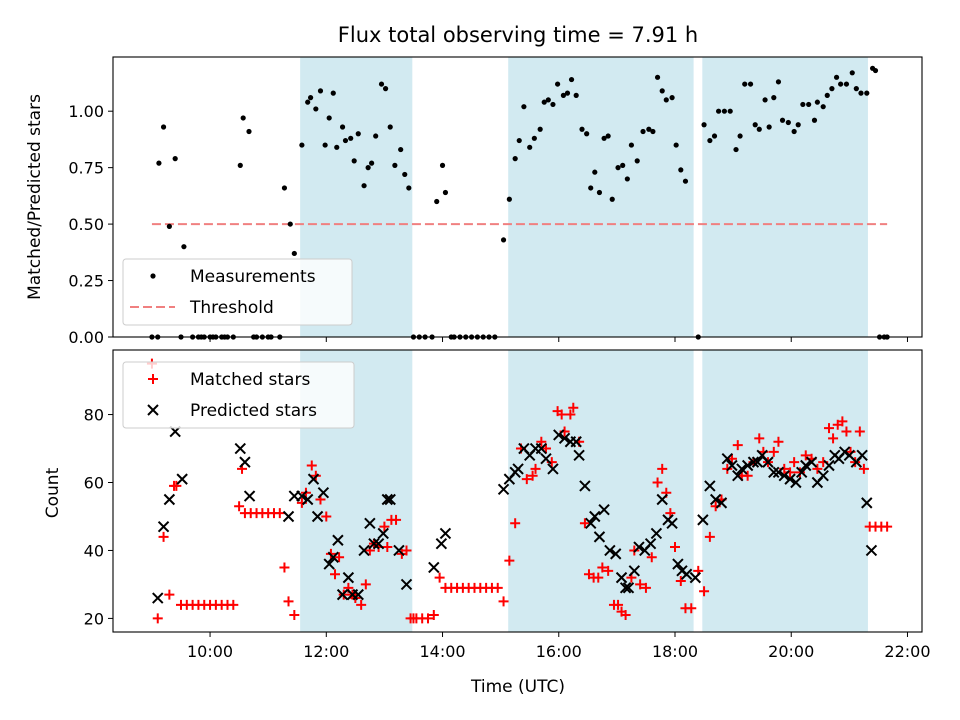 The image size is (960, 720). I want to click on shaded-interval, so click(601, 491).